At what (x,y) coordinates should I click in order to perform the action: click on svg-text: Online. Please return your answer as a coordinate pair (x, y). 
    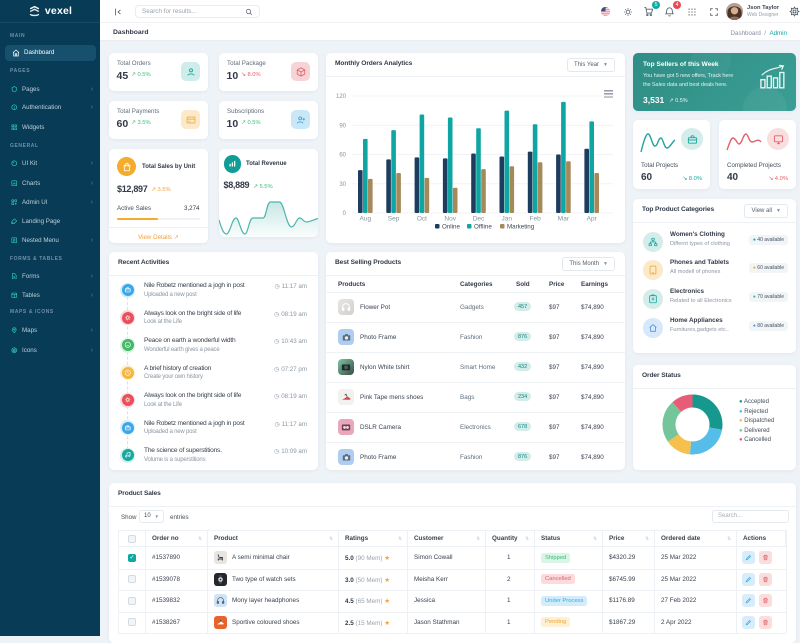
    Looking at the image, I should click on (451, 227).